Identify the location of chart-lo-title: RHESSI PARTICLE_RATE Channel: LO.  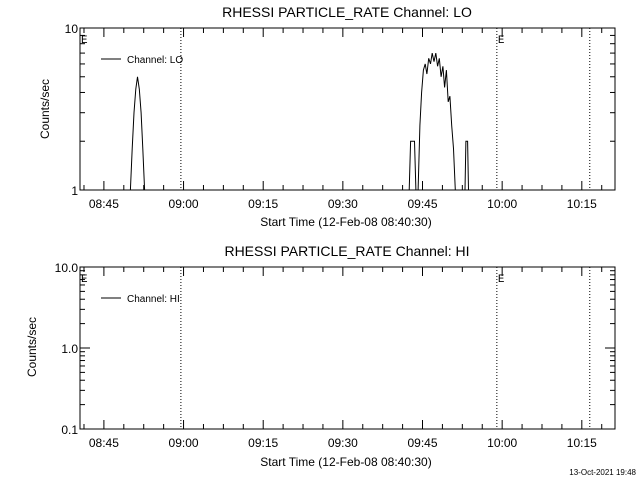
(347, 12).